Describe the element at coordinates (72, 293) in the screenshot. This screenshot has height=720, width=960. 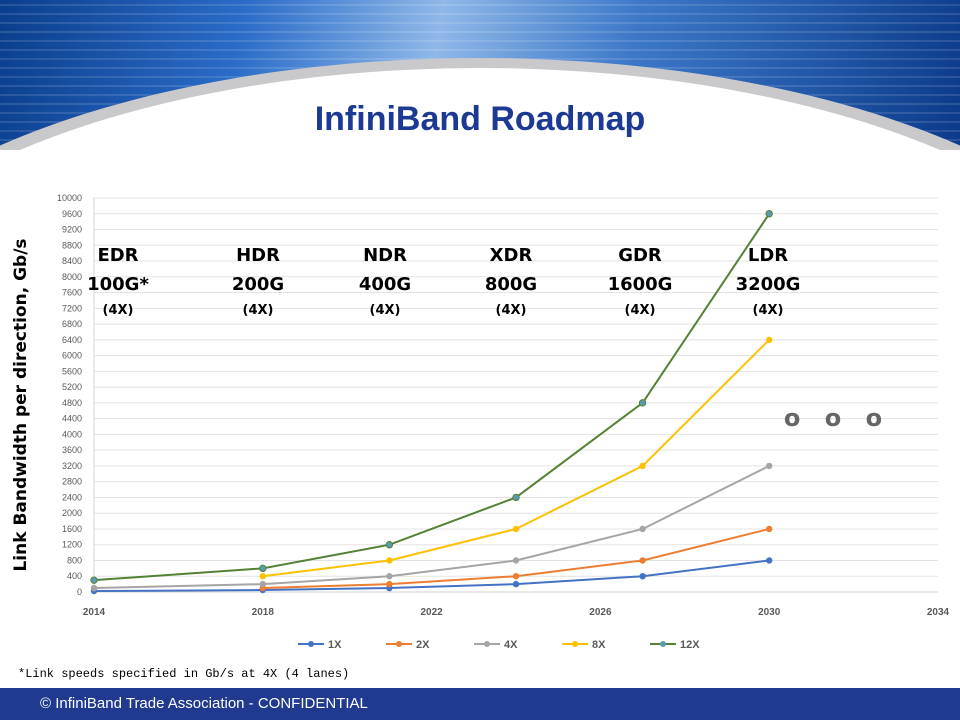
I see `y-tick-label: 7600` at that location.